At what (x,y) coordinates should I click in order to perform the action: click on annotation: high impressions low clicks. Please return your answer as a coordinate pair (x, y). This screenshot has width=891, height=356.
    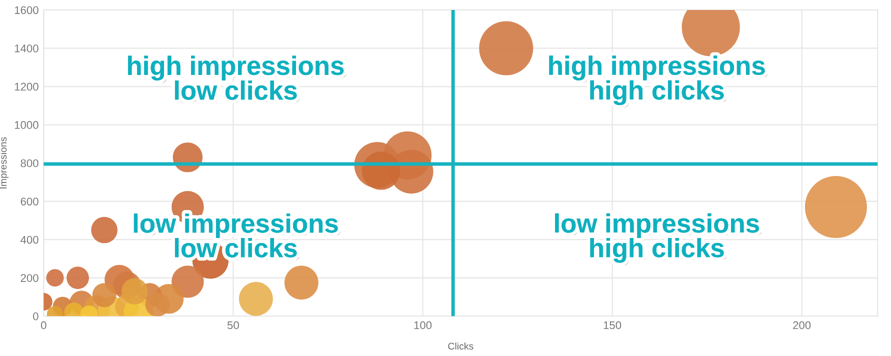
    Looking at the image, I should click on (237, 79).